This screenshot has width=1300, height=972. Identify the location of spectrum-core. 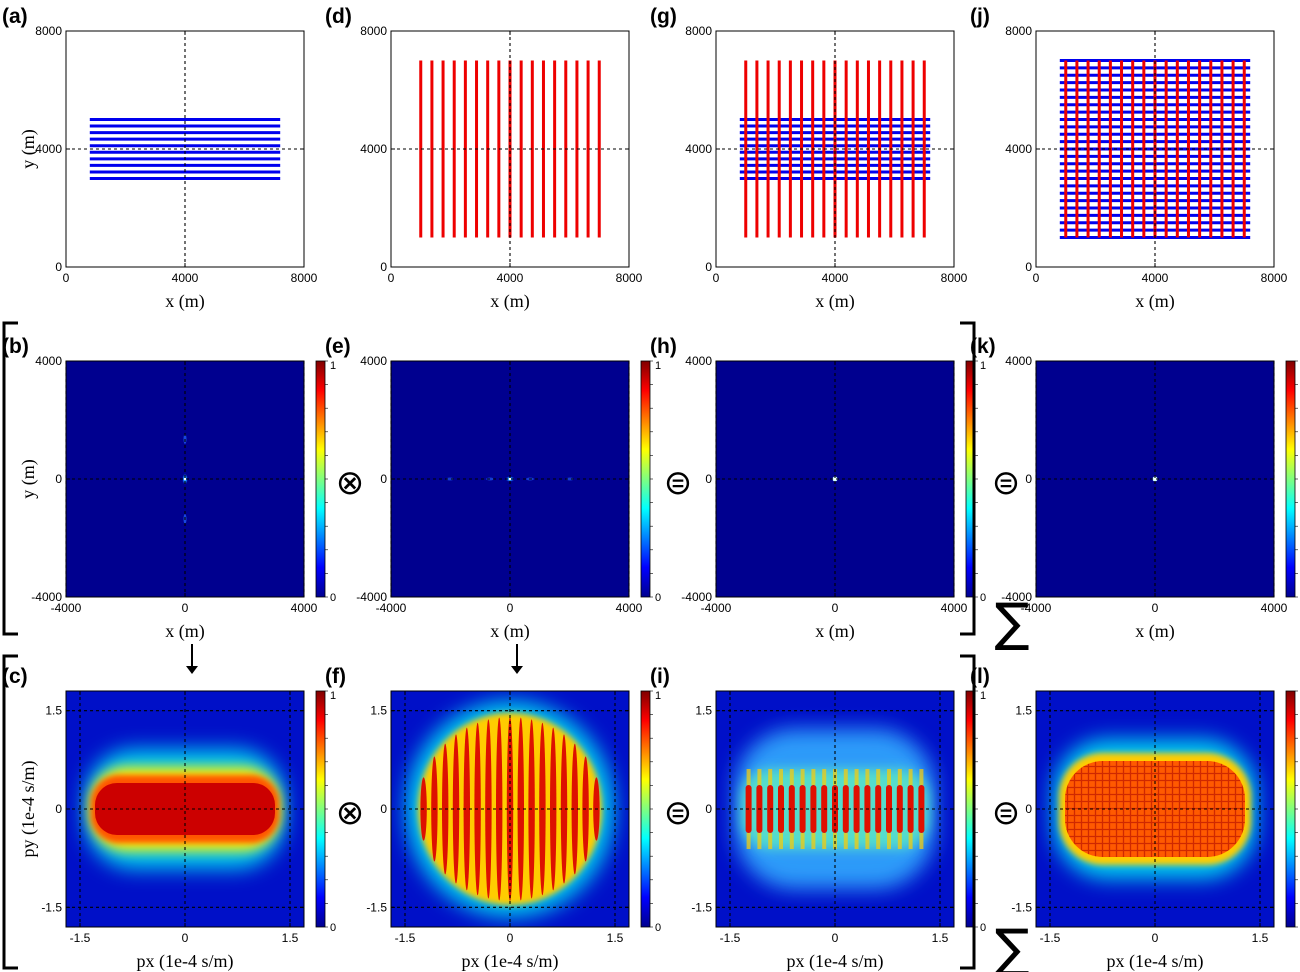
(185, 809).